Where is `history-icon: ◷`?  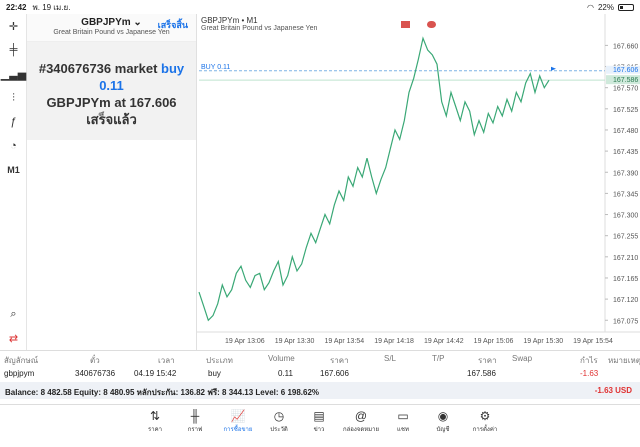 history-icon: ◷ is located at coordinates (279, 416).